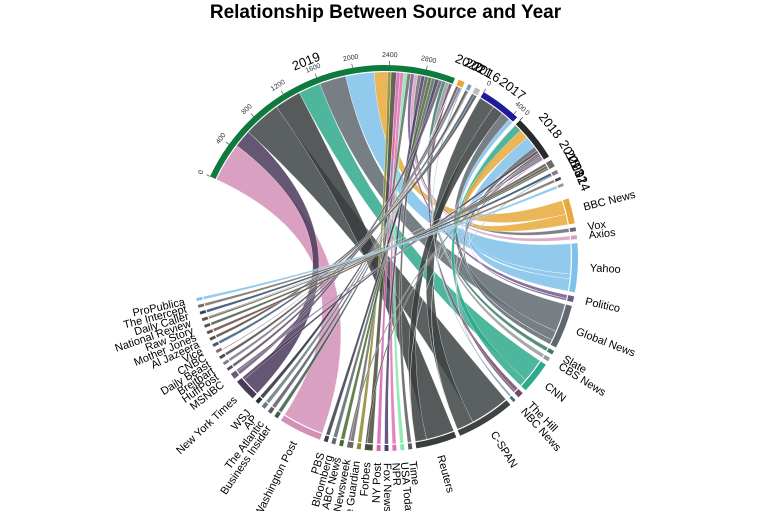 This screenshot has height=511, width=771. I want to click on source-label-vox: Vox, so click(597, 226).